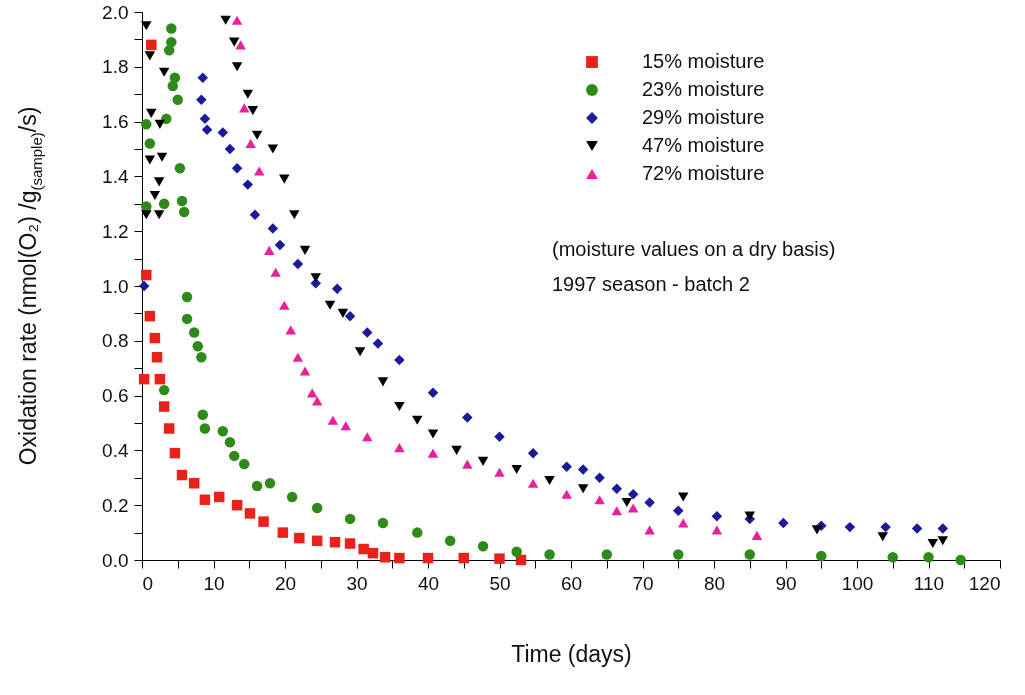  Describe the element at coordinates (115, 286) in the screenshot. I see `y-tick-label: 1.0` at that location.